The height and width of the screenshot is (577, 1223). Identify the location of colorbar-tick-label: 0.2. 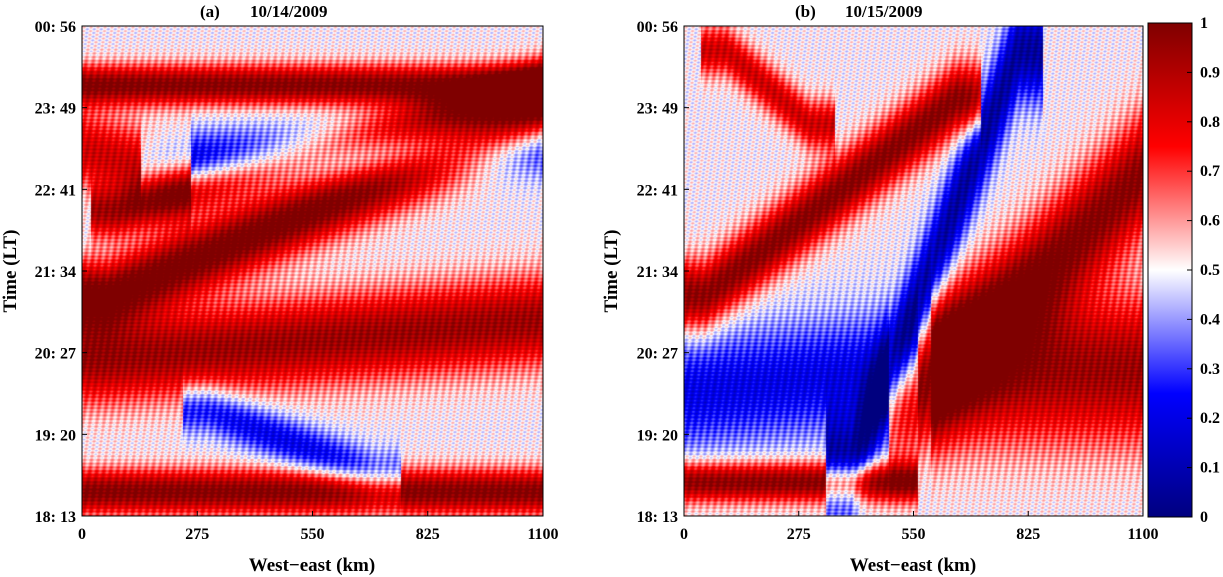
(1210, 418).